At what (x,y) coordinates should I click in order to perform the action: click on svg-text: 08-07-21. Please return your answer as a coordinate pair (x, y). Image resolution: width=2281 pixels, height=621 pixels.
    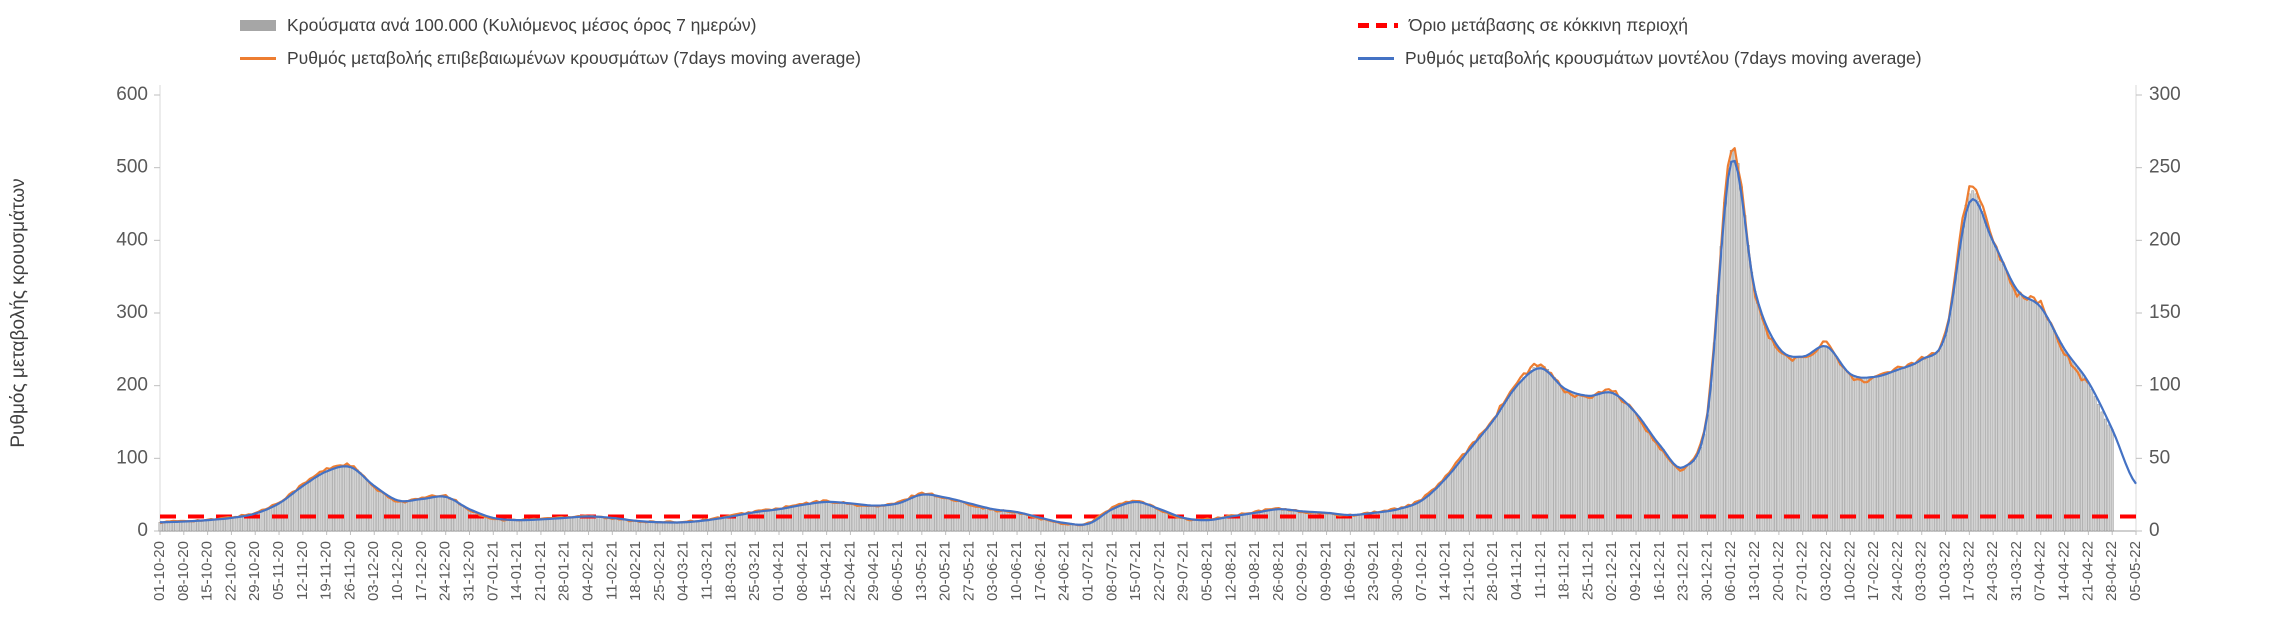
    Looking at the image, I should click on (1111, 571).